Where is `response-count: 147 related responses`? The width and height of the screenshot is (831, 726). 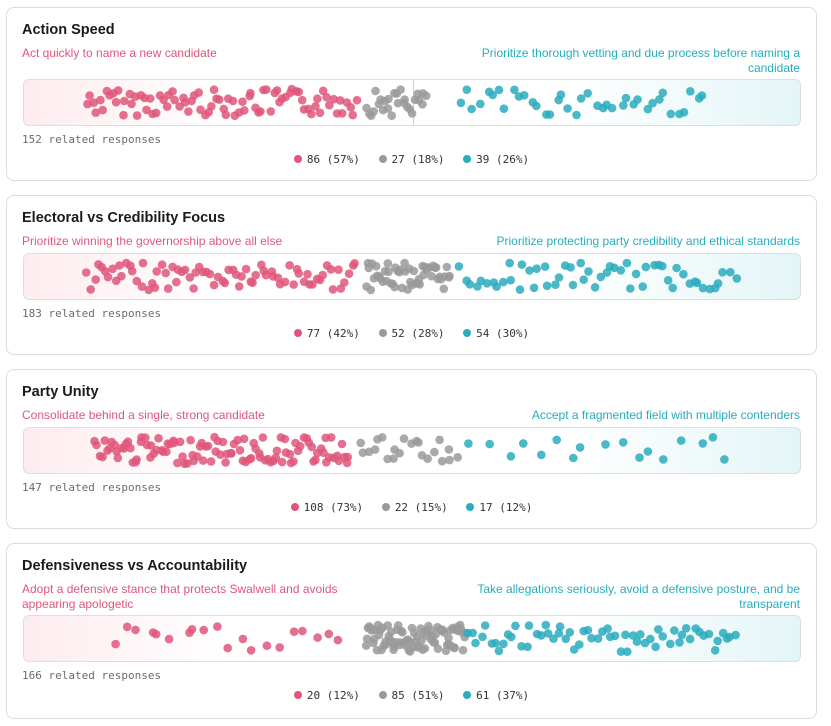 response-count: 147 related responses is located at coordinates (92, 487).